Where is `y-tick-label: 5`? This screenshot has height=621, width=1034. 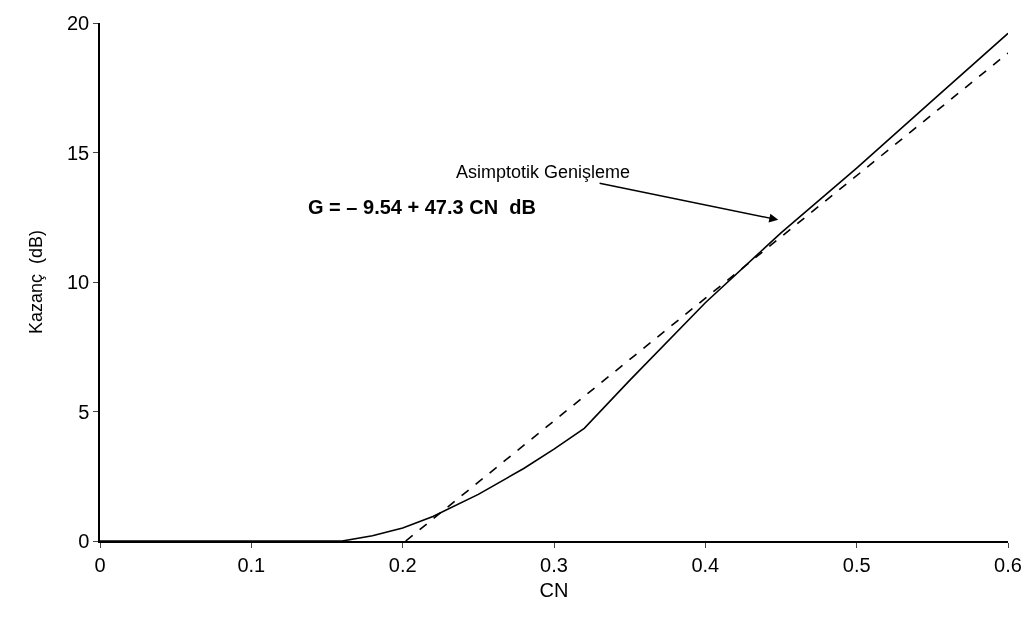
y-tick-label: 5 is located at coordinates (84, 411).